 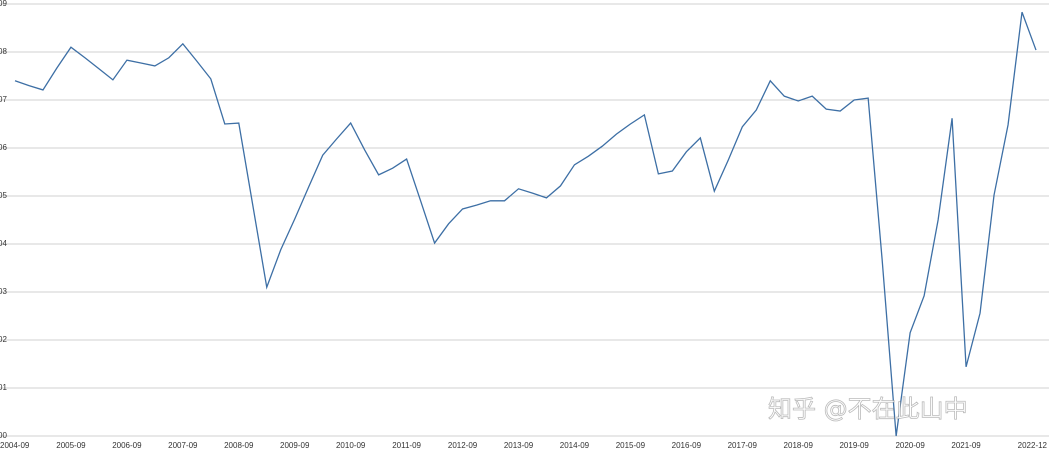 I want to click on y-tick-label: 04, so click(x=3, y=243).